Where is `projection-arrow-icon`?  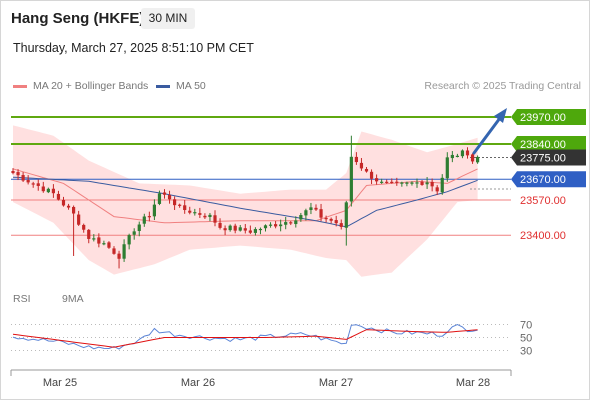 projection-arrow-icon is located at coordinates (487, 135).